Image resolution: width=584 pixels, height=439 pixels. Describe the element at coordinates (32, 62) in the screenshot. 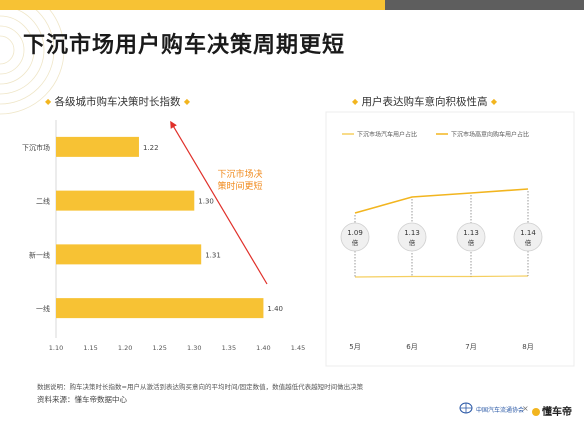

I see `corner-decoration` at that location.